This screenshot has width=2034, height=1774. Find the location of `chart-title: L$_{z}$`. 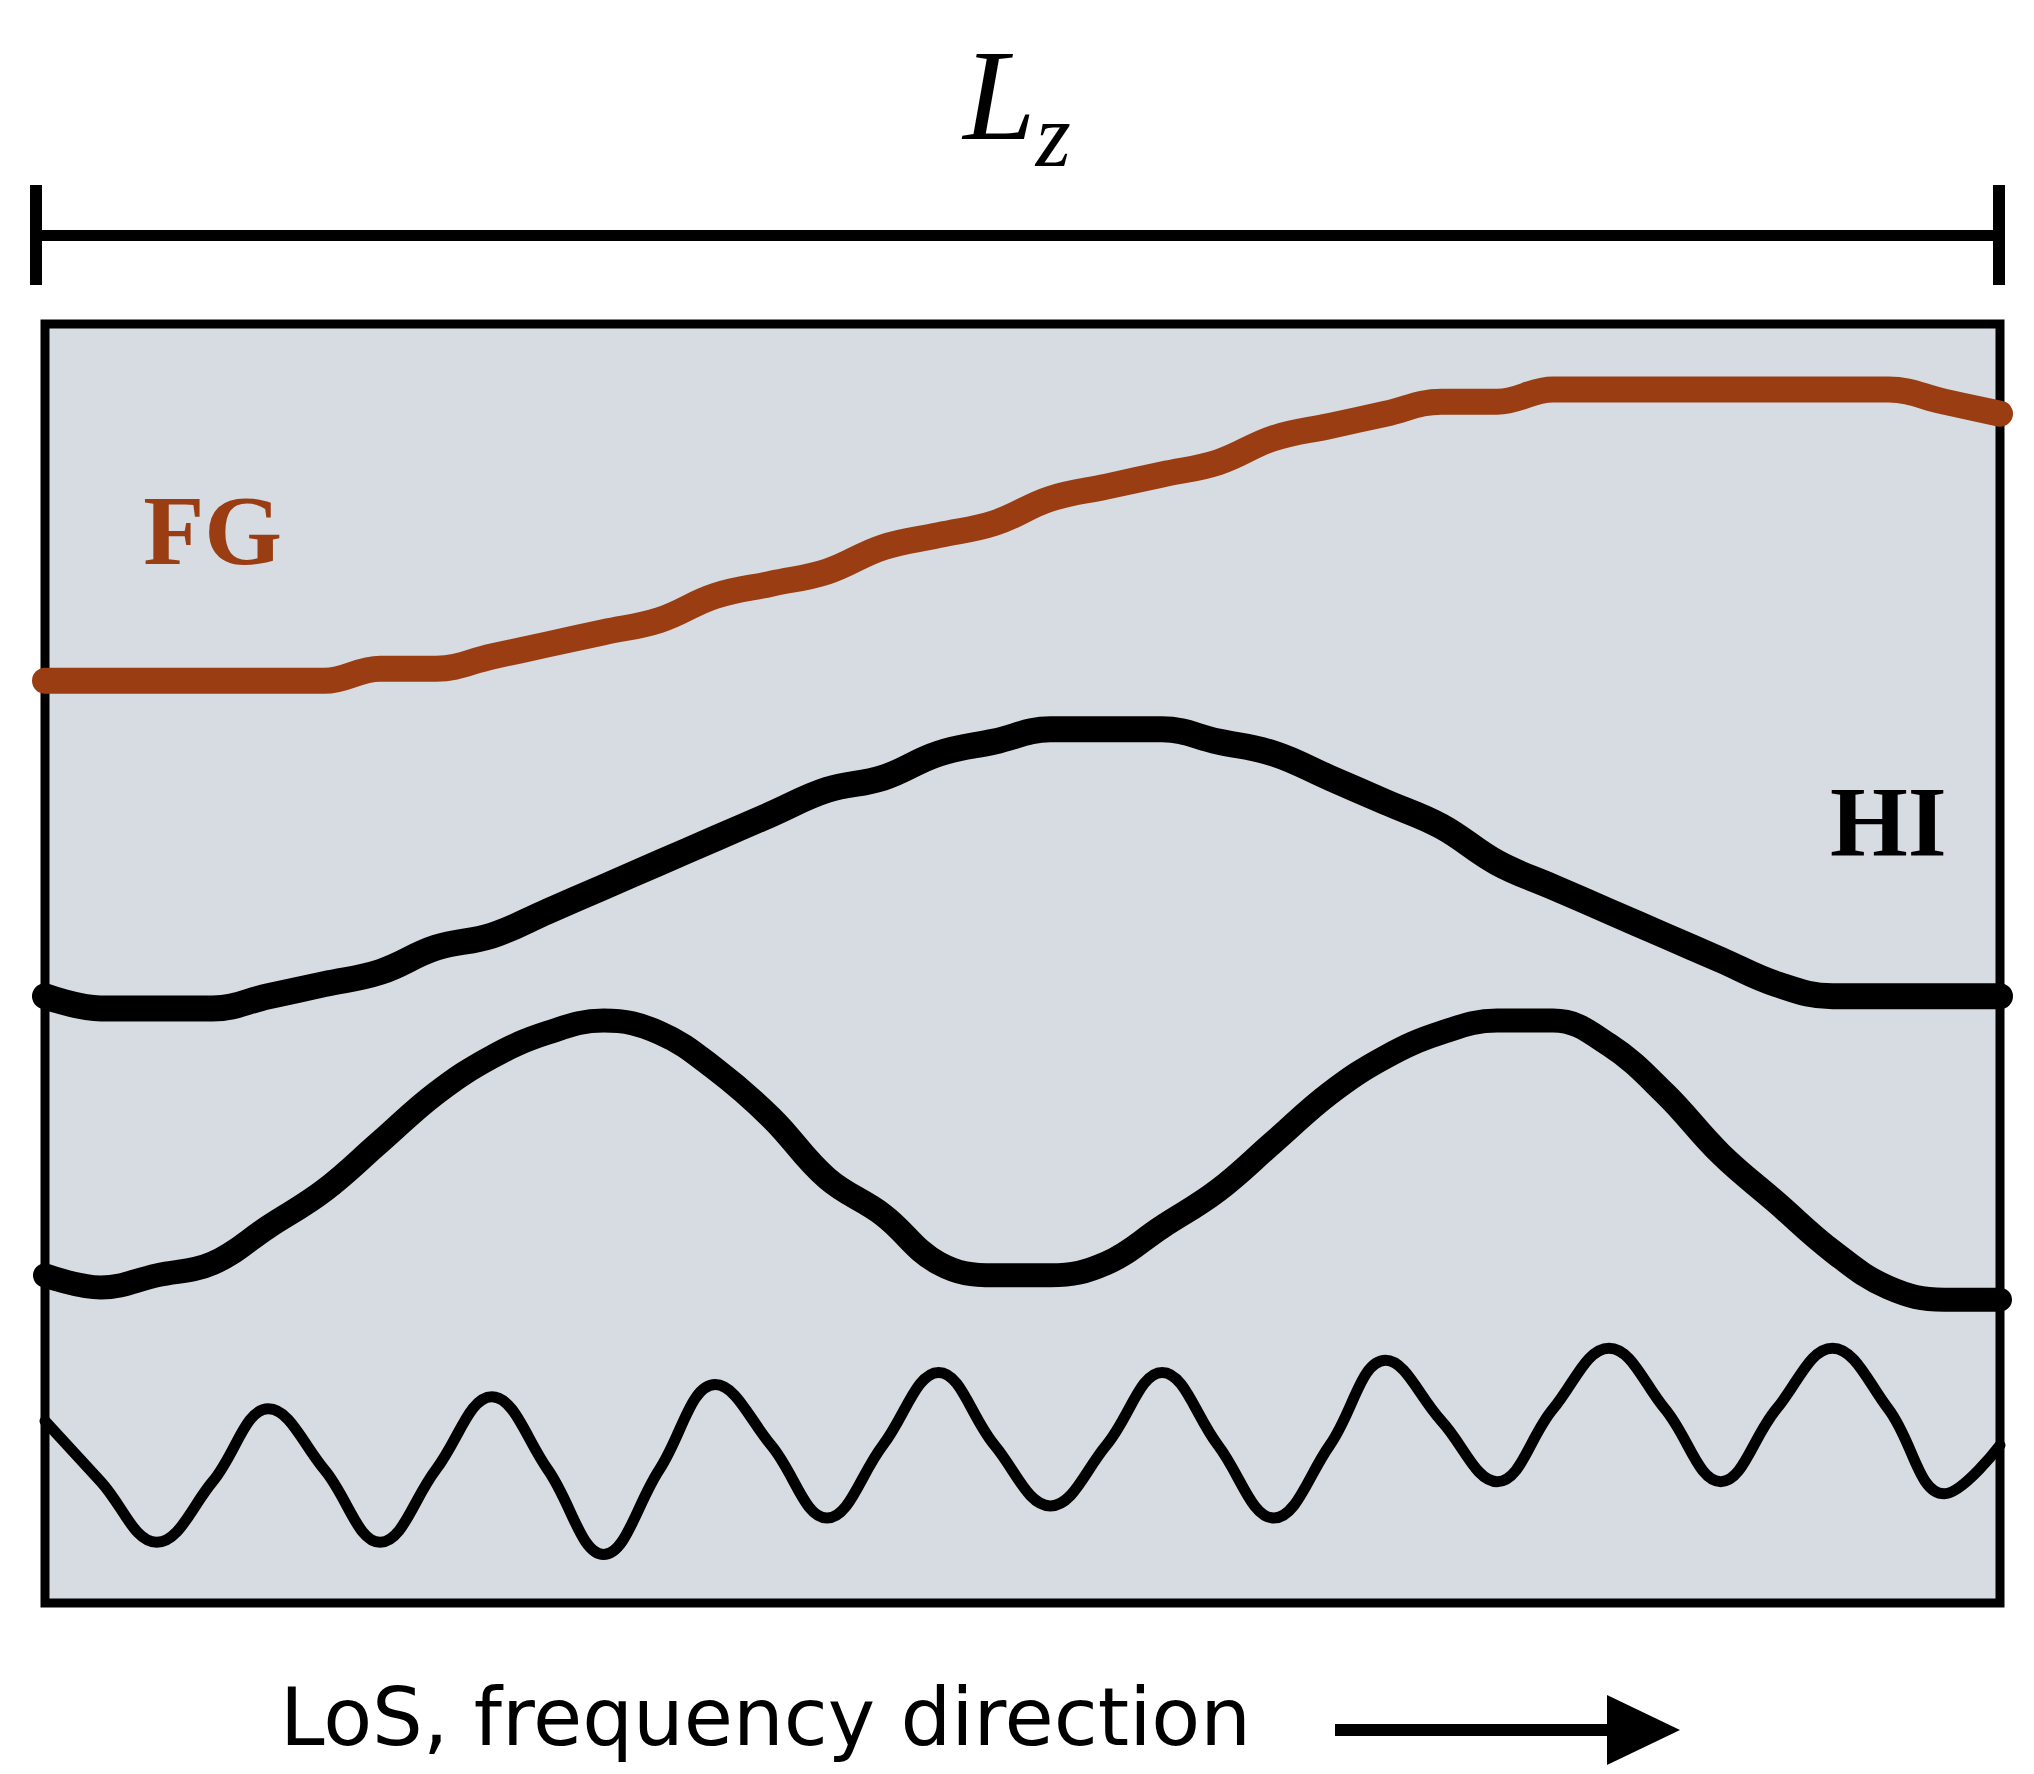

chart-title: L$_{z}$ is located at coordinates (1016, 104).